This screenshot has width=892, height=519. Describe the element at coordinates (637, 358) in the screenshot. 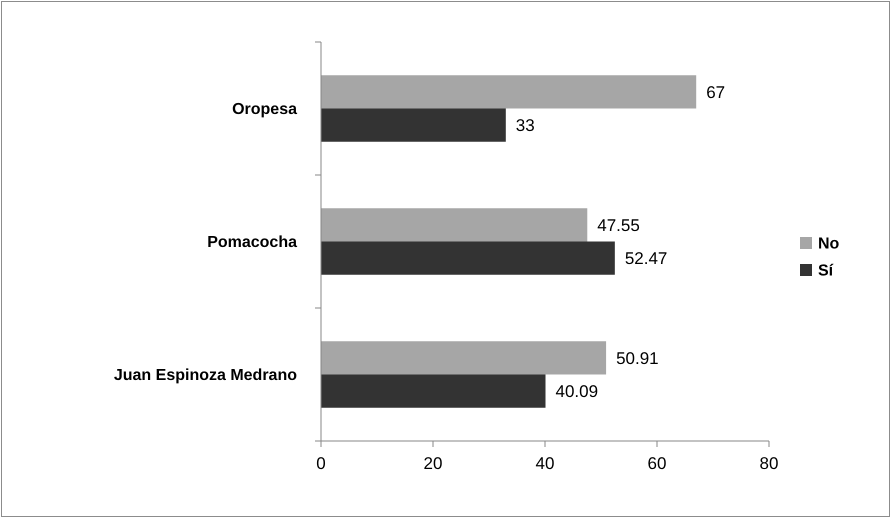

I see `data-label: 50.91` at that location.